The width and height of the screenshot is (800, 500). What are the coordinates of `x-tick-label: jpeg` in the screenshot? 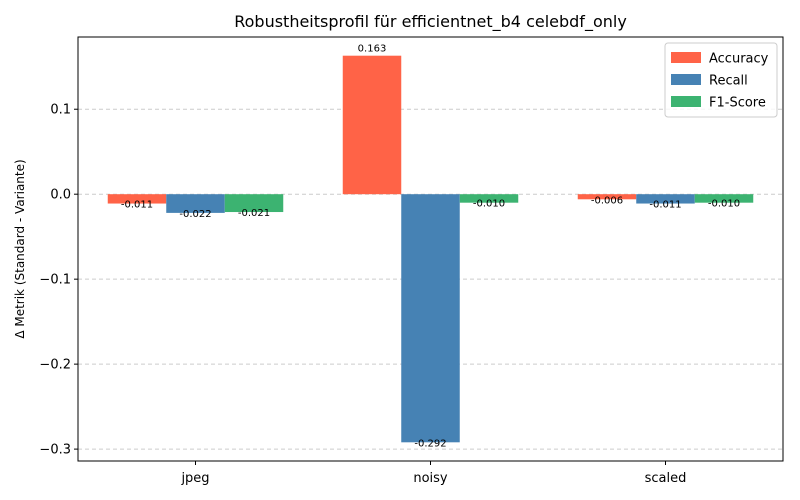 It's located at (194, 478).